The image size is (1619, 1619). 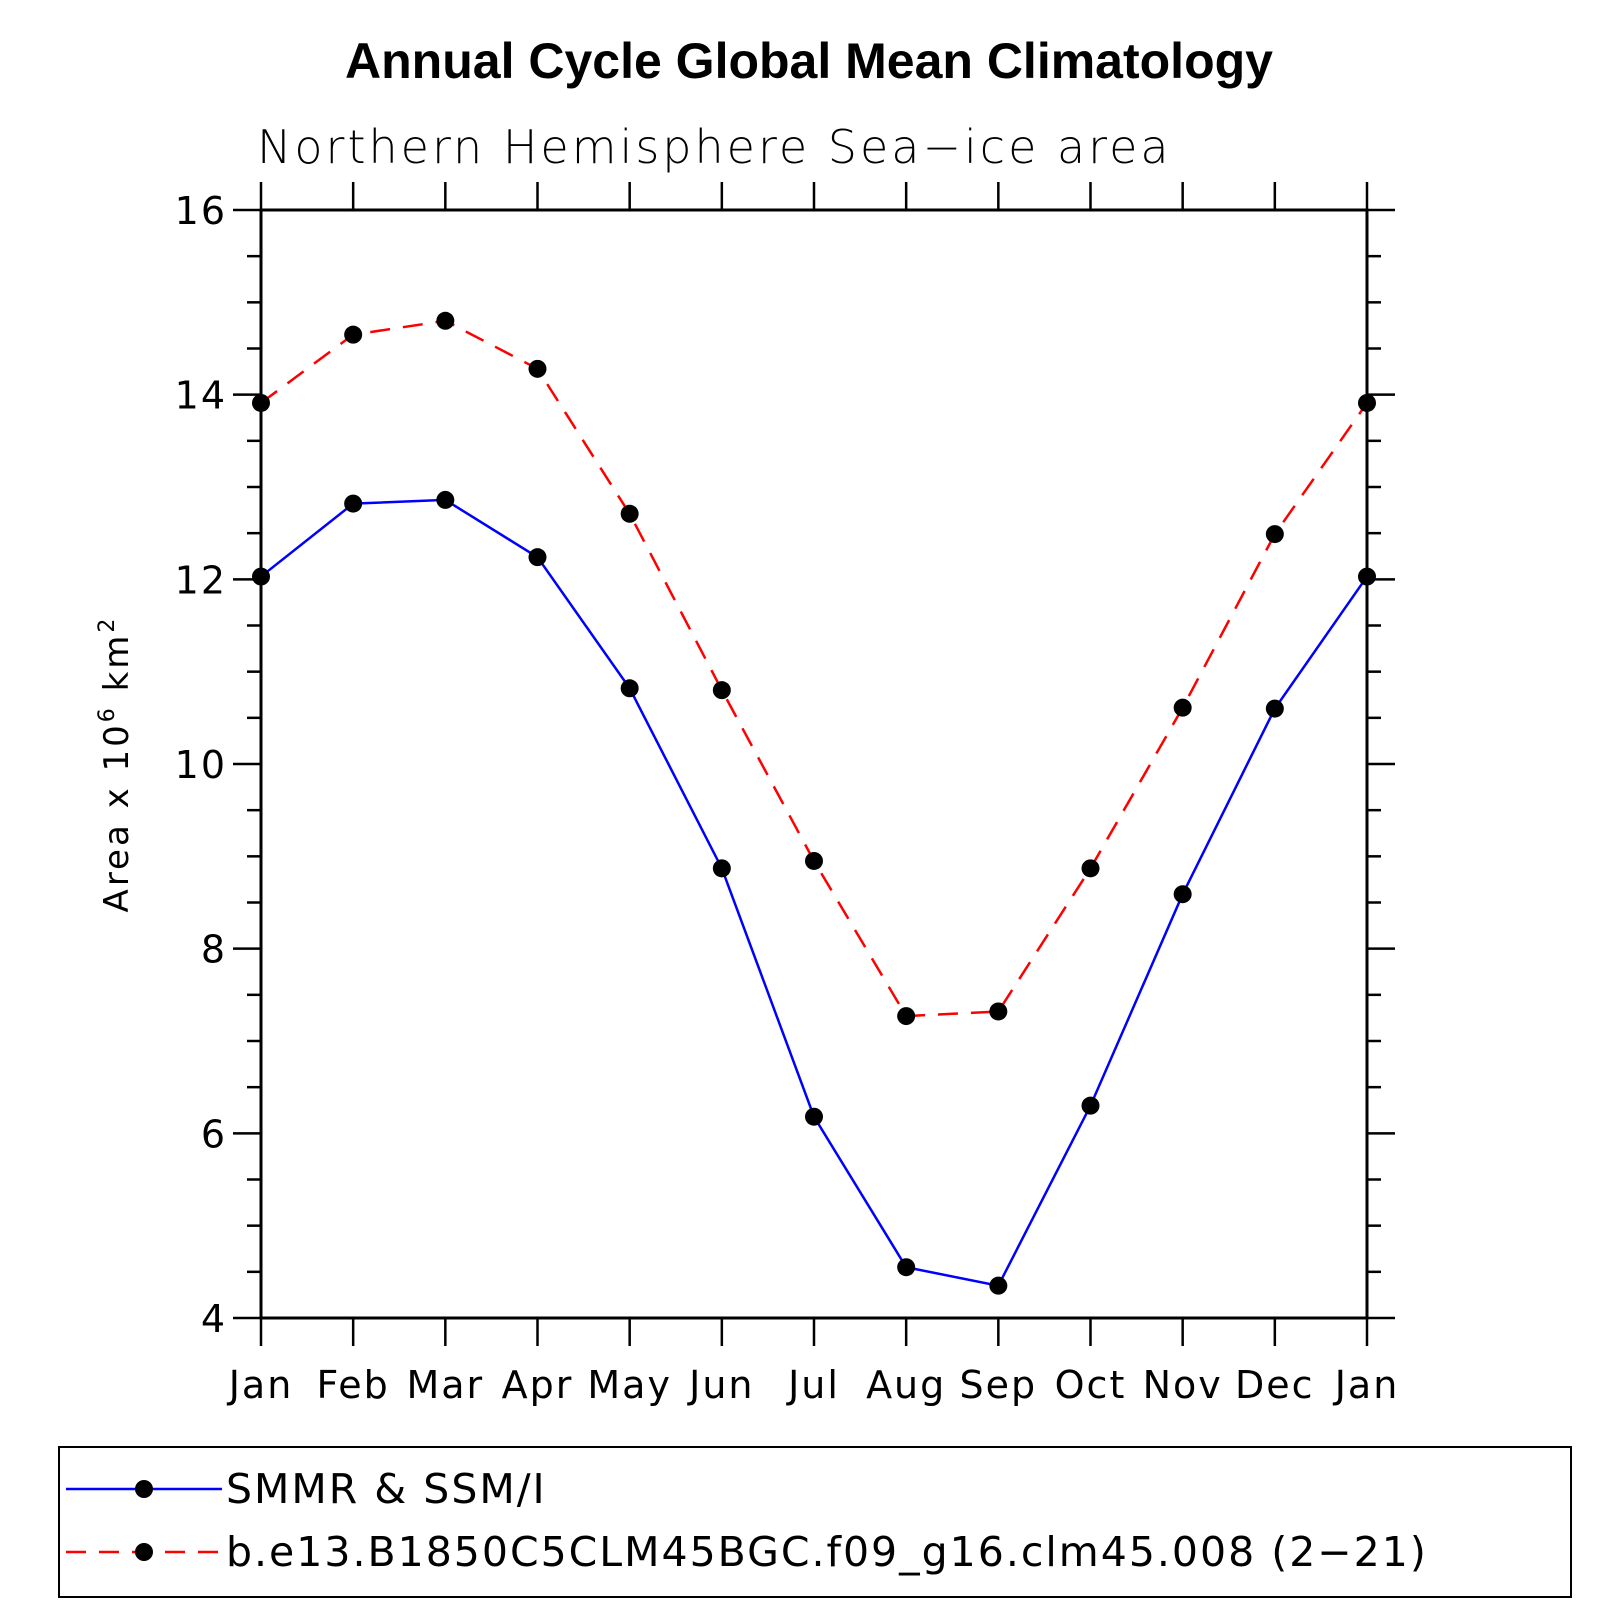 I want to click on x-tick-label: Nov, so click(x=1183, y=1385).